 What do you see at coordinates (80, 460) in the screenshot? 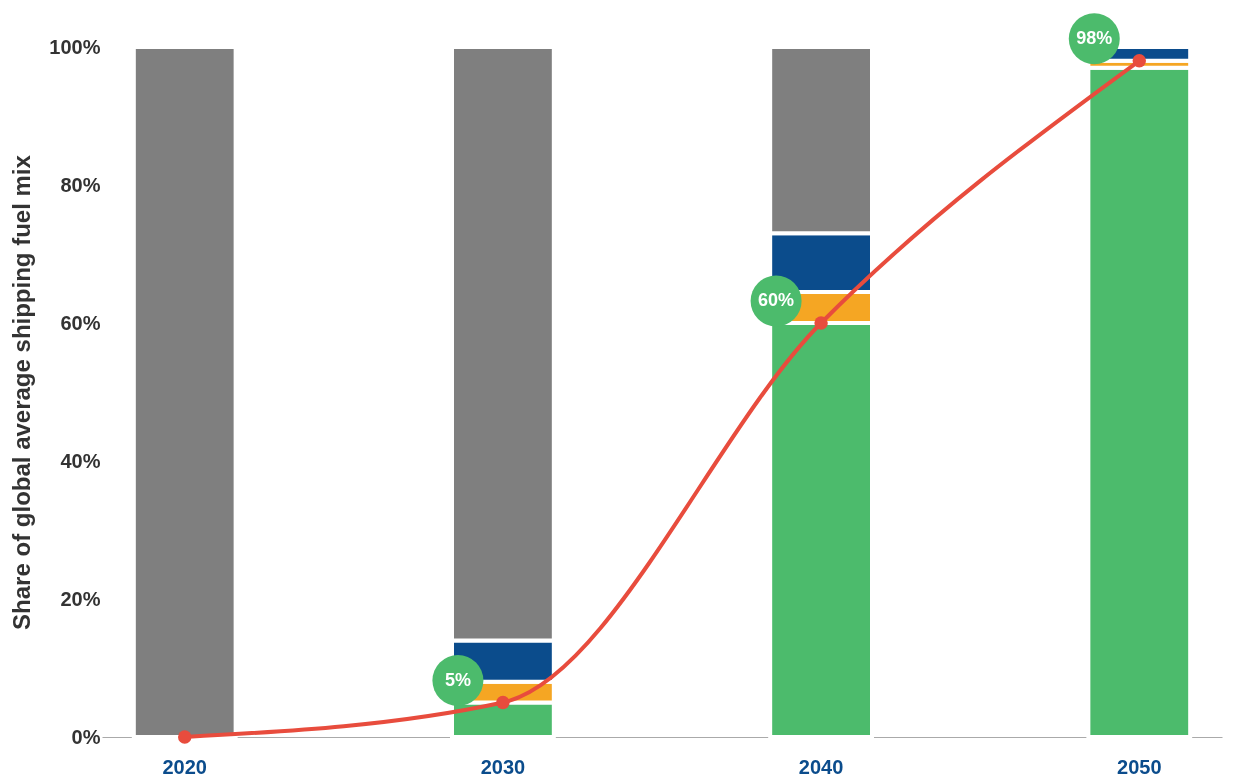
I see `y-tick-label: 40%` at bounding box center [80, 460].